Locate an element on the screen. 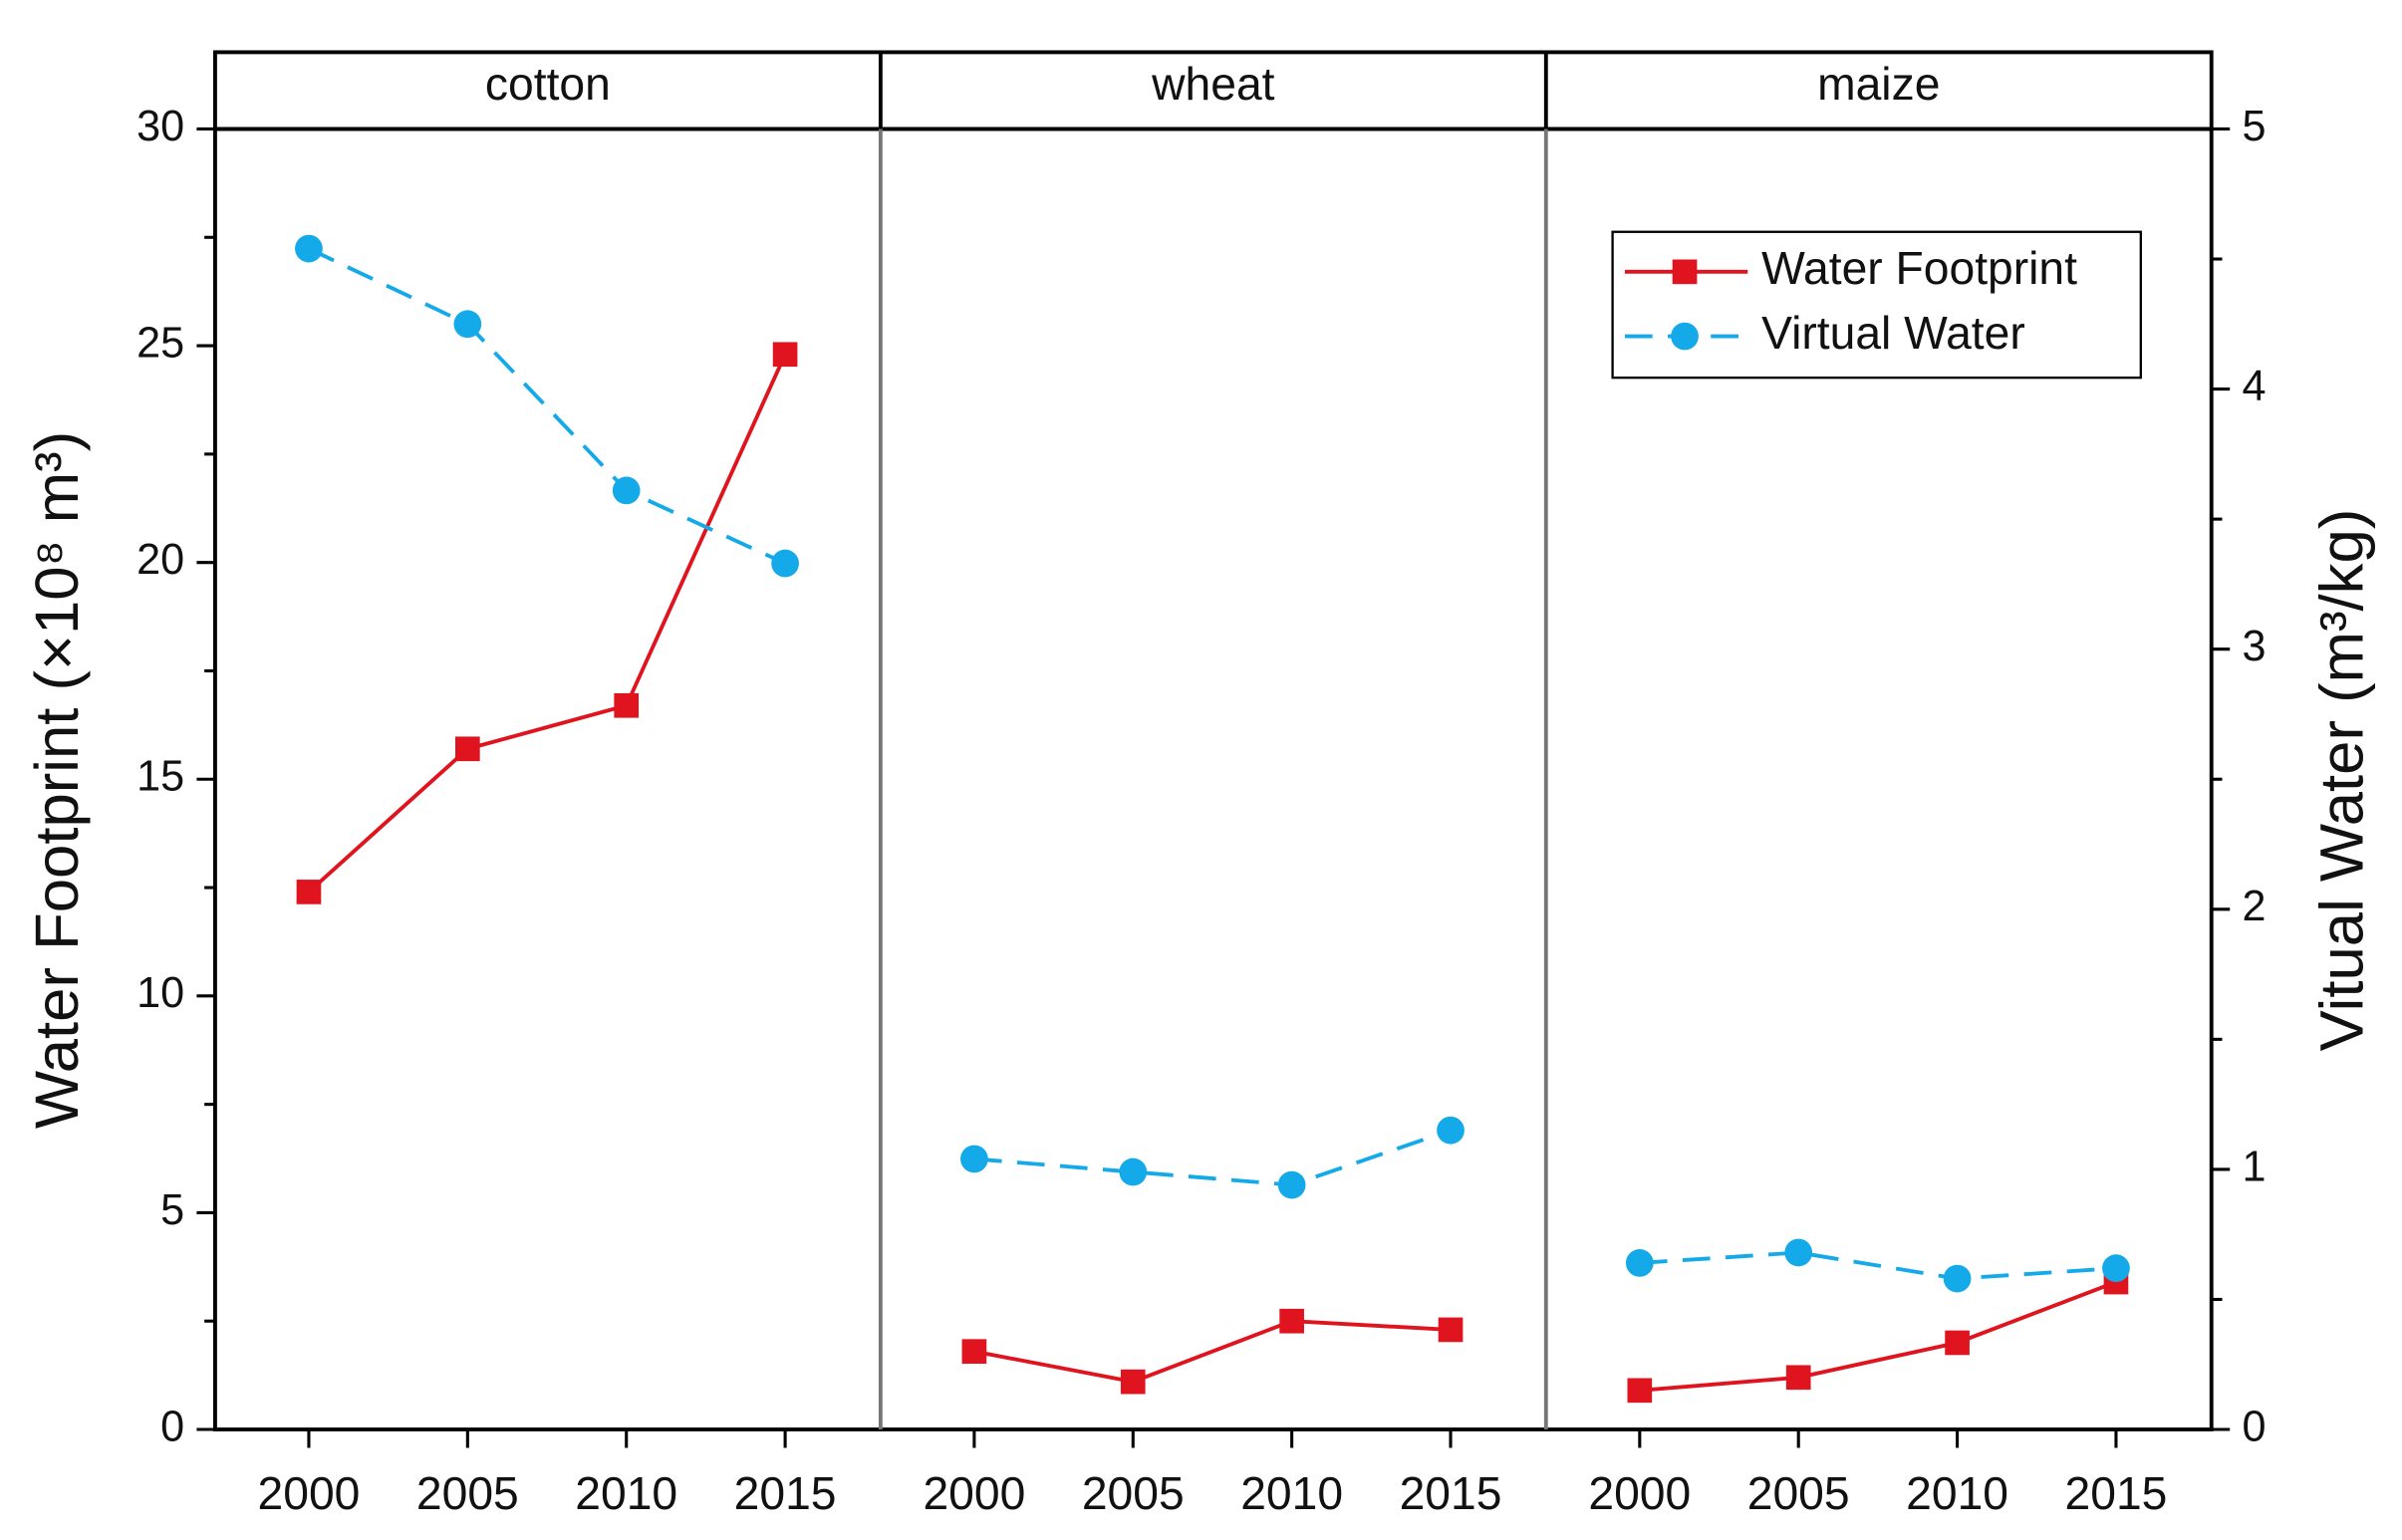  strip is located at coordinates (1214, 90).